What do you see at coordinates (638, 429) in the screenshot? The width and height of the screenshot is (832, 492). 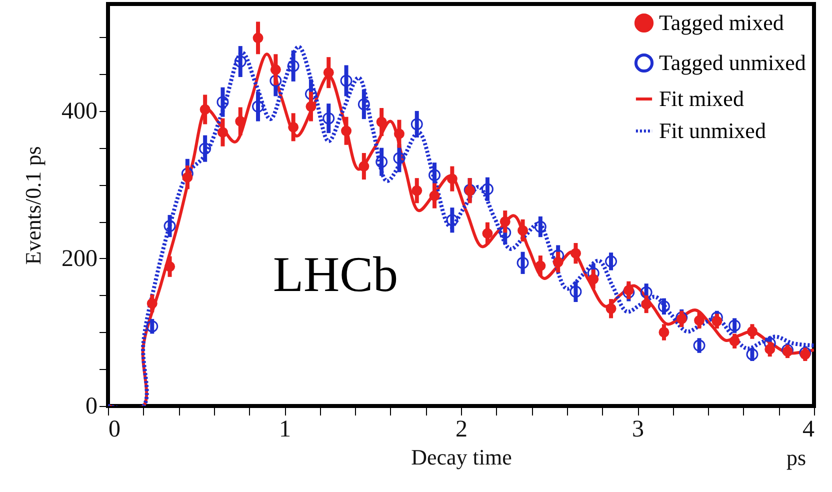 I see `x-tick-label: 3` at bounding box center [638, 429].